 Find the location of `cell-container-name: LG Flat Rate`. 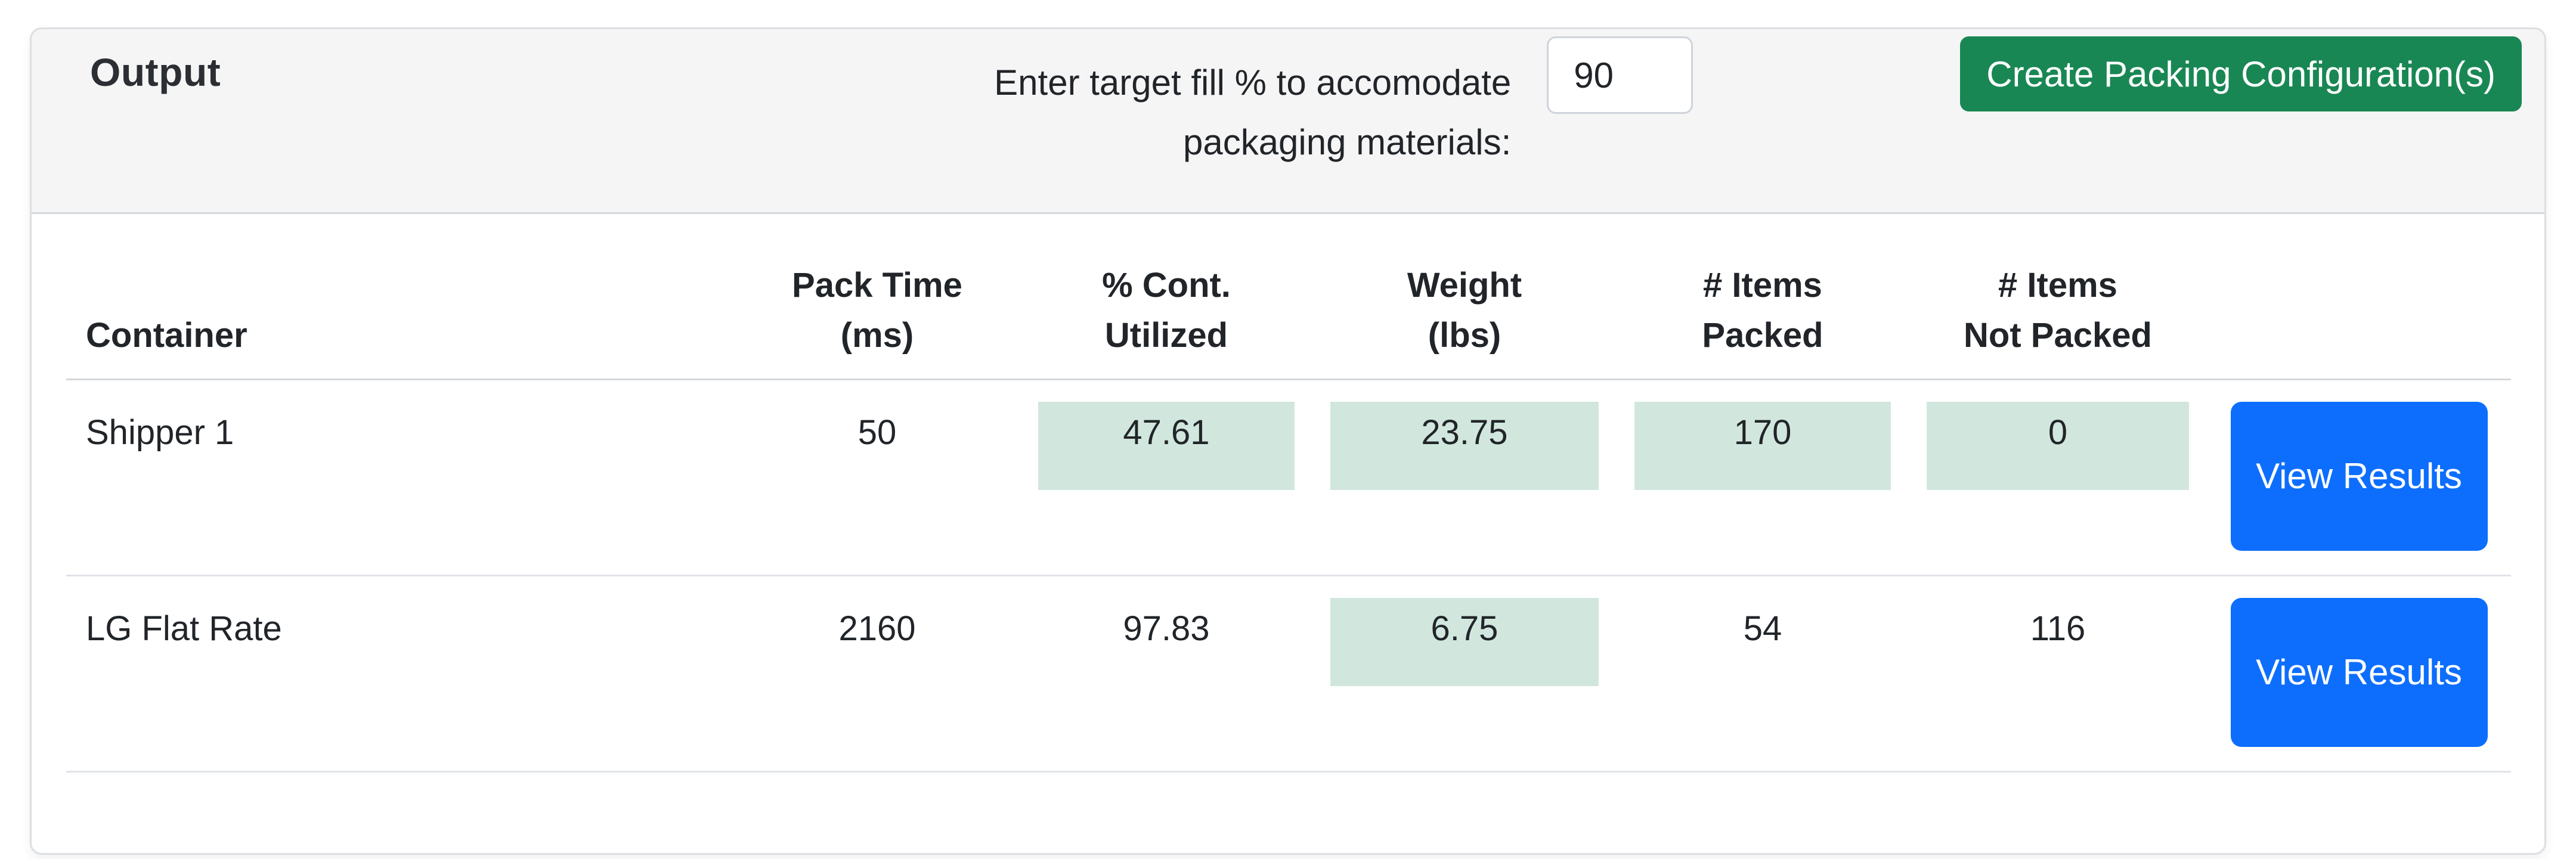

cell-container-name: LG Flat Rate is located at coordinates (400, 674).